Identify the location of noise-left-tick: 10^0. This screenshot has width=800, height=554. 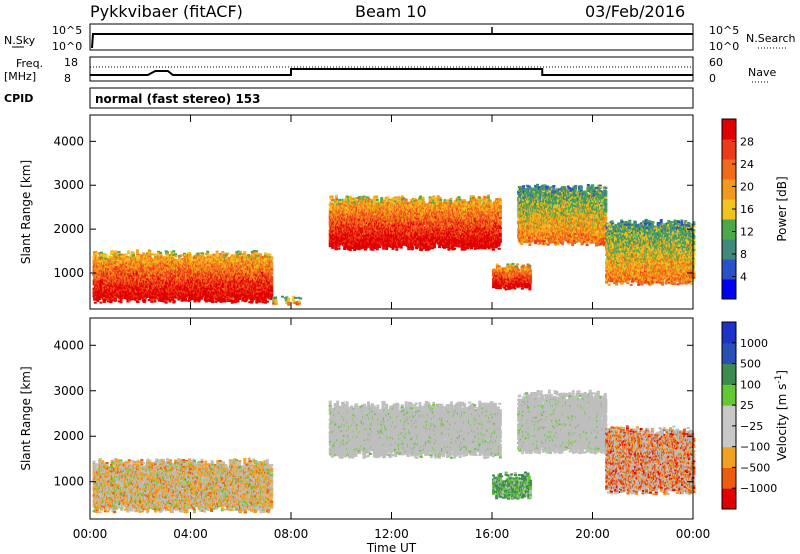
(67, 46).